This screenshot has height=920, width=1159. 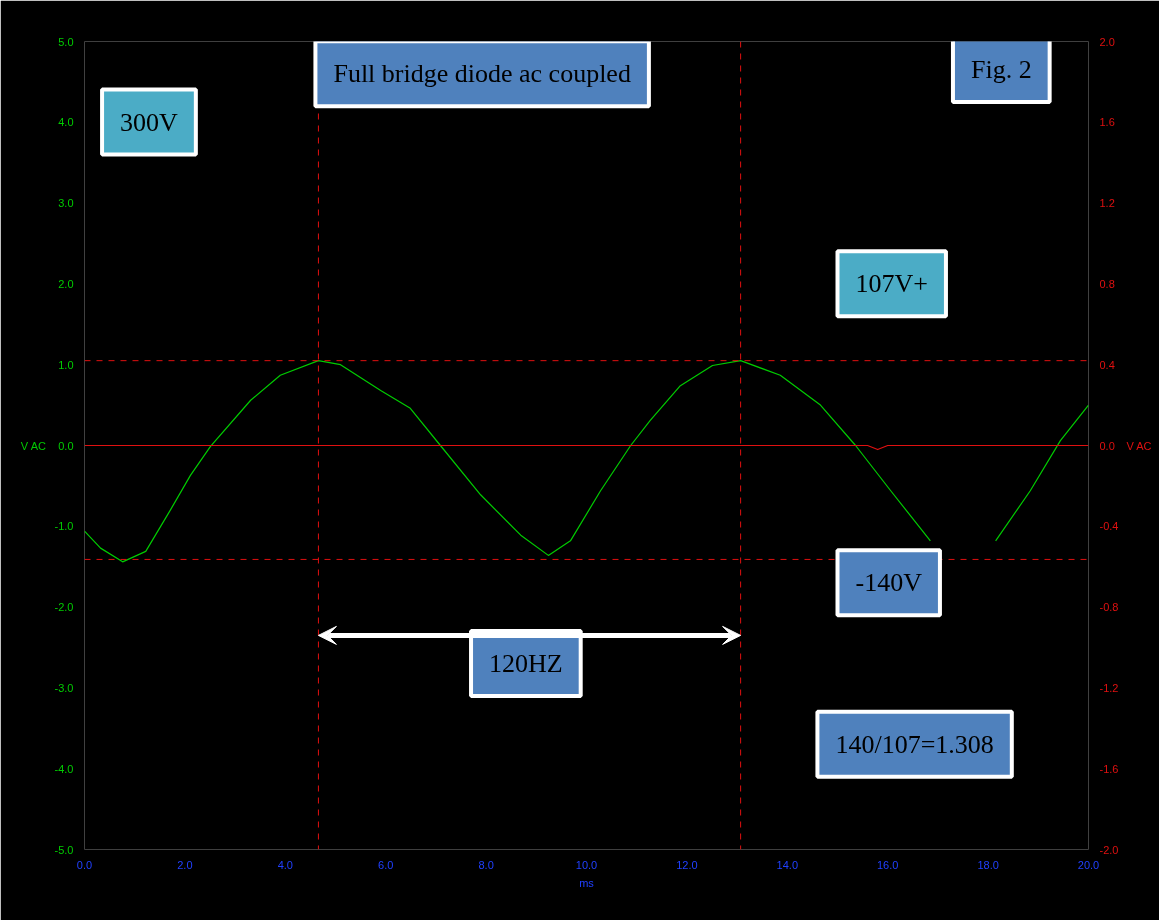 What do you see at coordinates (1139, 445) in the screenshot?
I see `y2-axis-title: V AC` at bounding box center [1139, 445].